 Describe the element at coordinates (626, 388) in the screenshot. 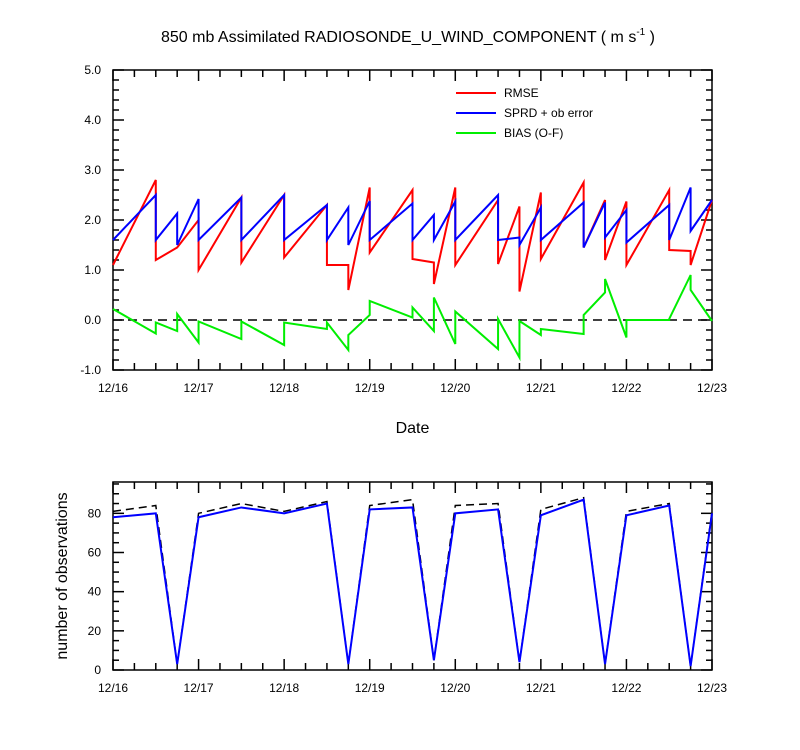

I see `top-x-tick-label: 12/22` at that location.